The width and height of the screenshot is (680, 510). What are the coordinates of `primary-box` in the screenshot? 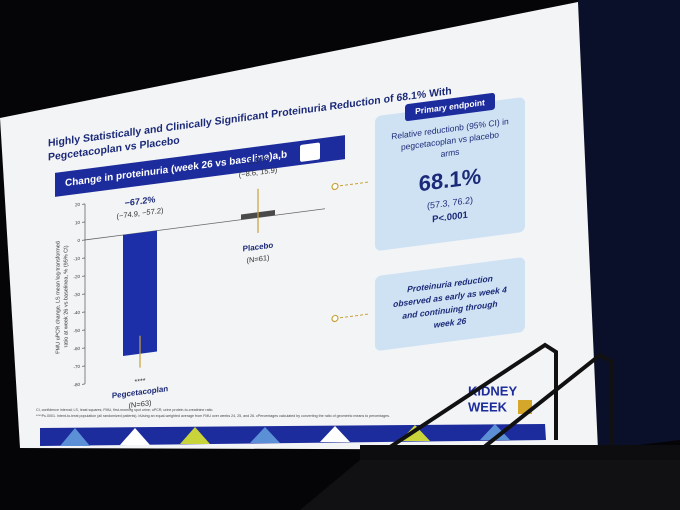 It's located at (450, 174).